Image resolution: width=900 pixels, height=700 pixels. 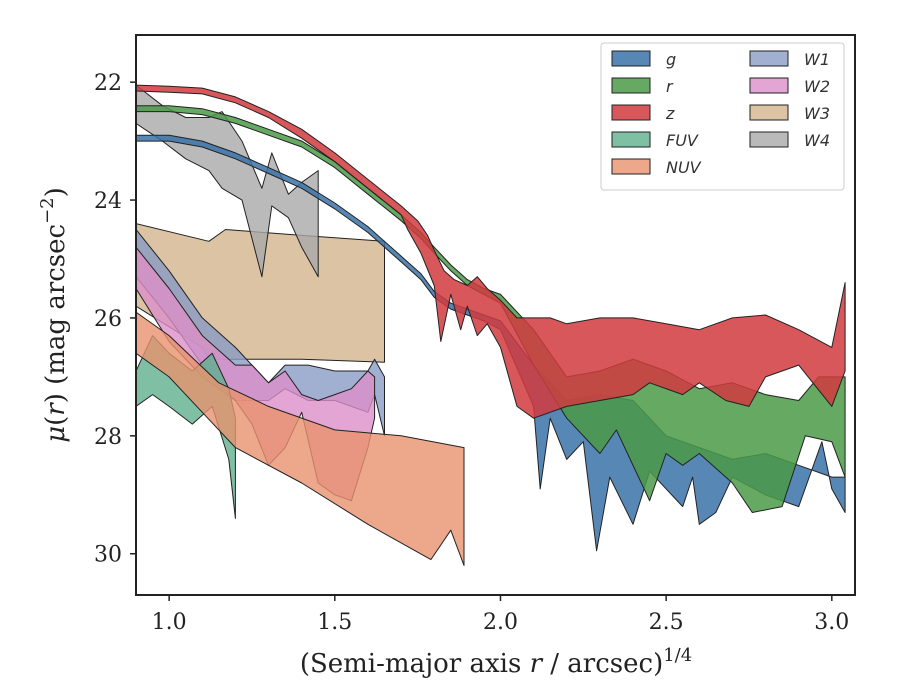 I want to click on legend: grz FUV NUV W1 W2 W3 W4, so click(x=722, y=116).